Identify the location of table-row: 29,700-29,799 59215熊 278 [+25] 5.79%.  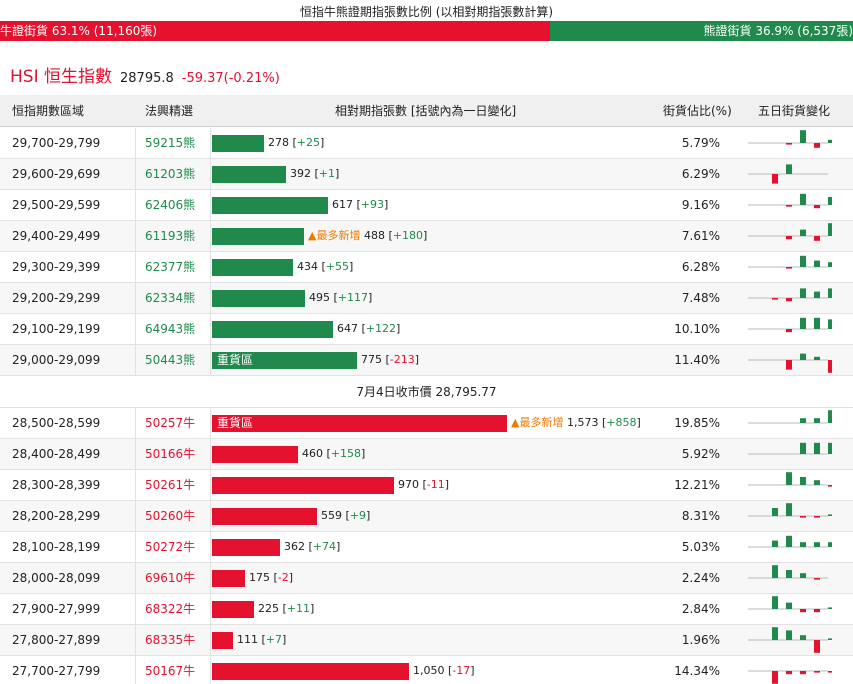
(426, 143).